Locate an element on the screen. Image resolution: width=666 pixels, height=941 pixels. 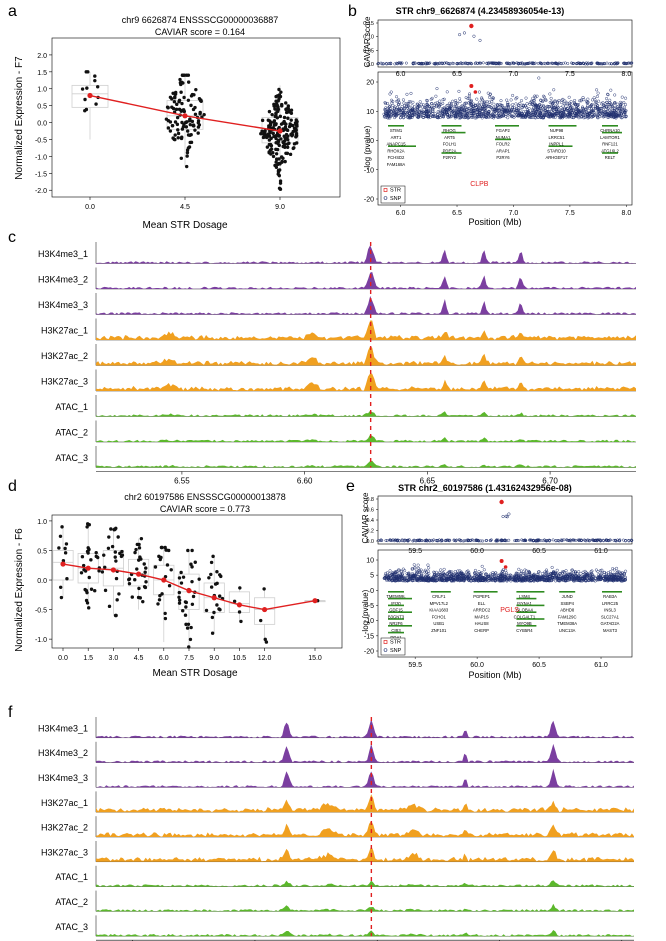
track-label: ATAC_2 is located at coordinates (71, 902).